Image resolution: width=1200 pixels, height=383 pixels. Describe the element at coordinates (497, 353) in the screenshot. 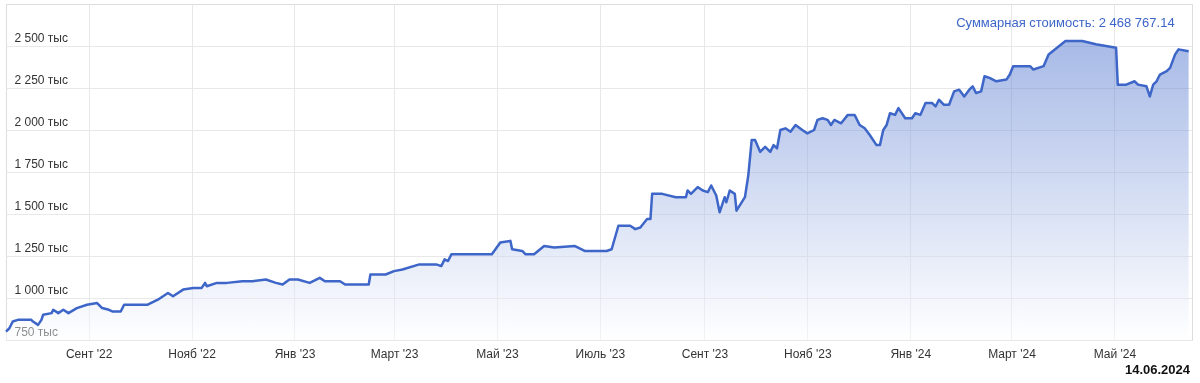

I see `x-tick-label: Май '23` at that location.